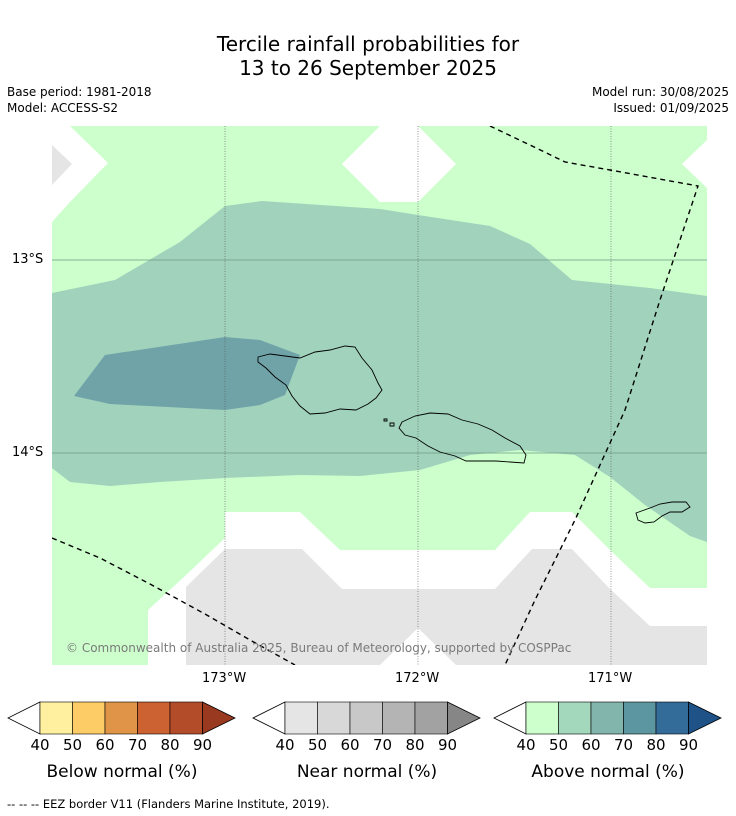  I want to click on colorbar-below-normal, so click(121, 718).